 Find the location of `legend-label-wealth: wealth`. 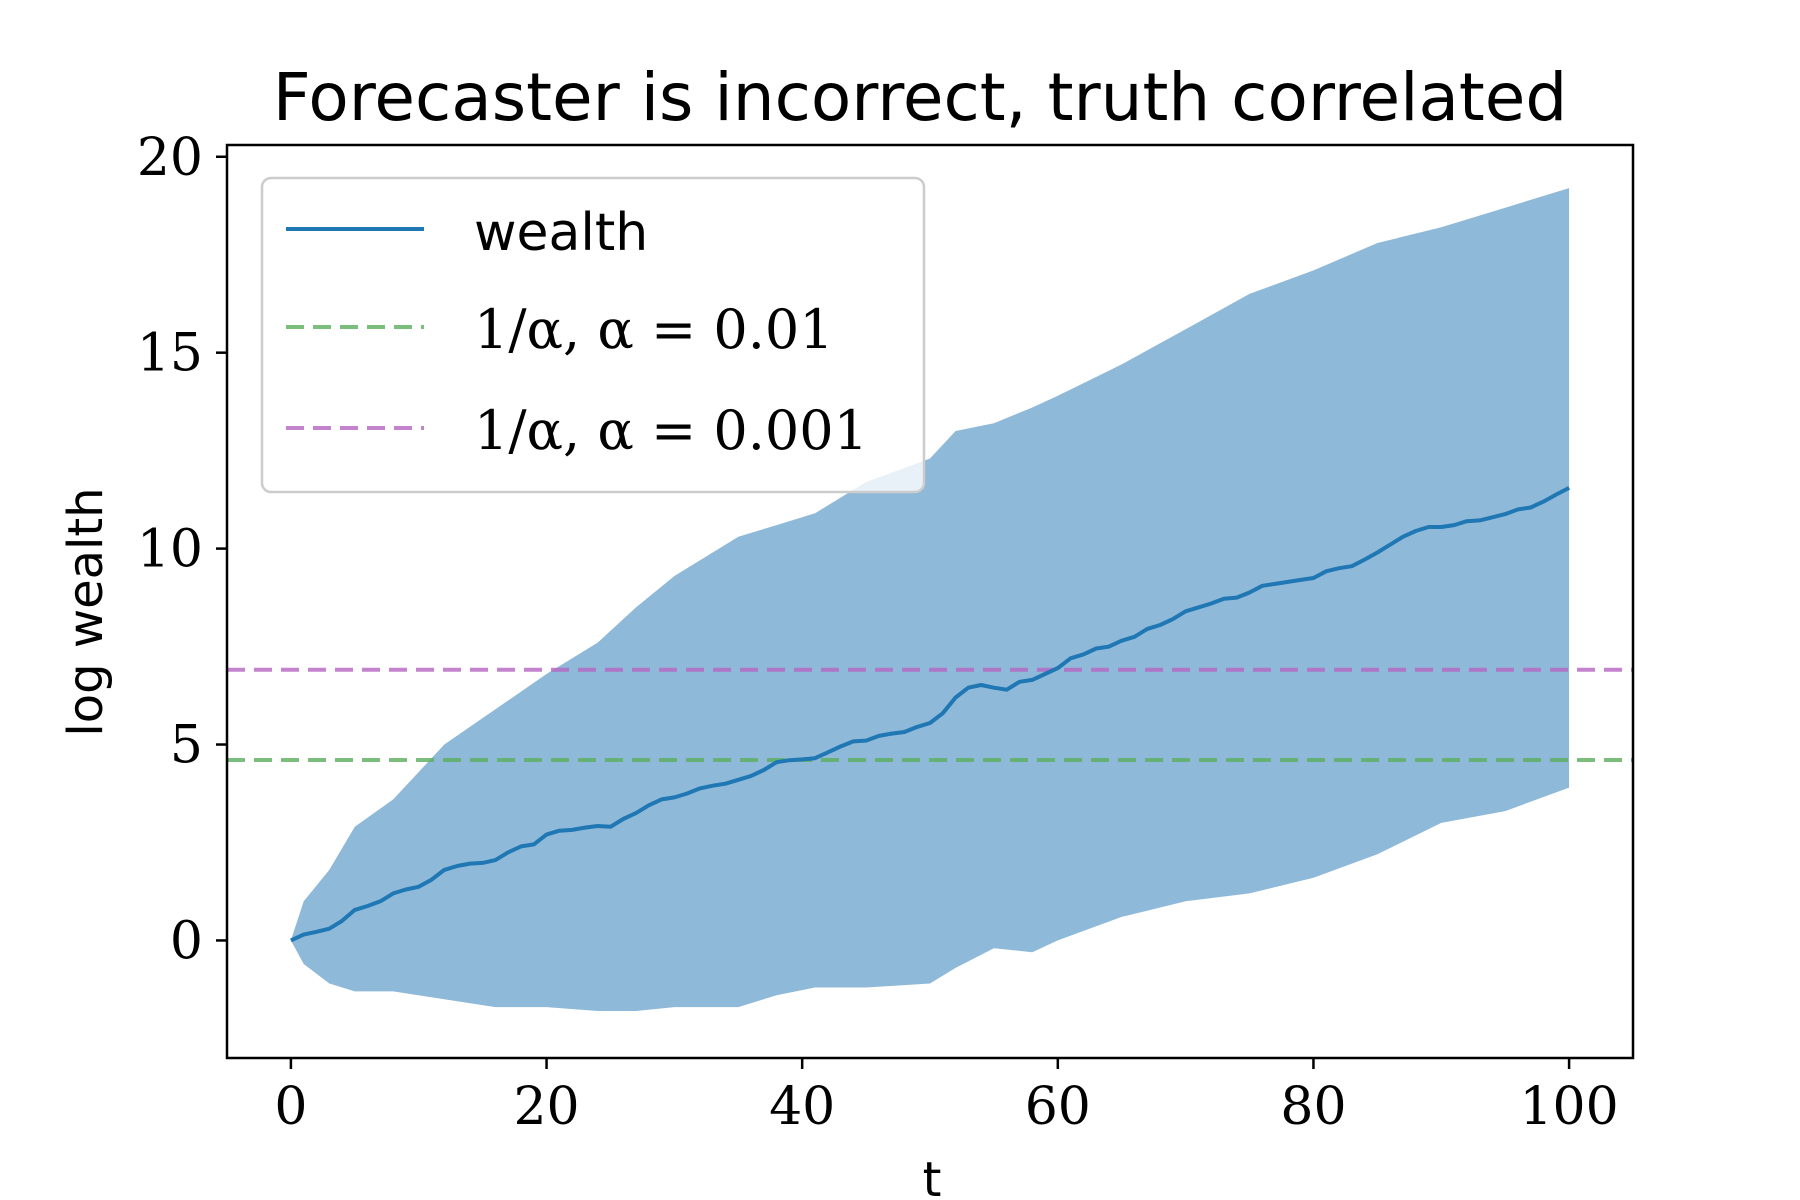

legend-label-wealth: wealth is located at coordinates (561, 233).